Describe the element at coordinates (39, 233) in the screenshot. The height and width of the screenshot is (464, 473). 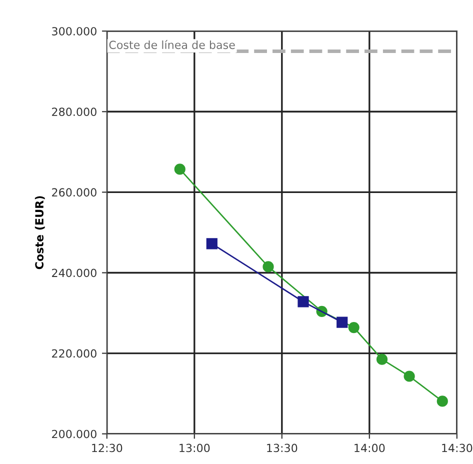
I see `y-axis-title: Coste (EUR)` at that location.